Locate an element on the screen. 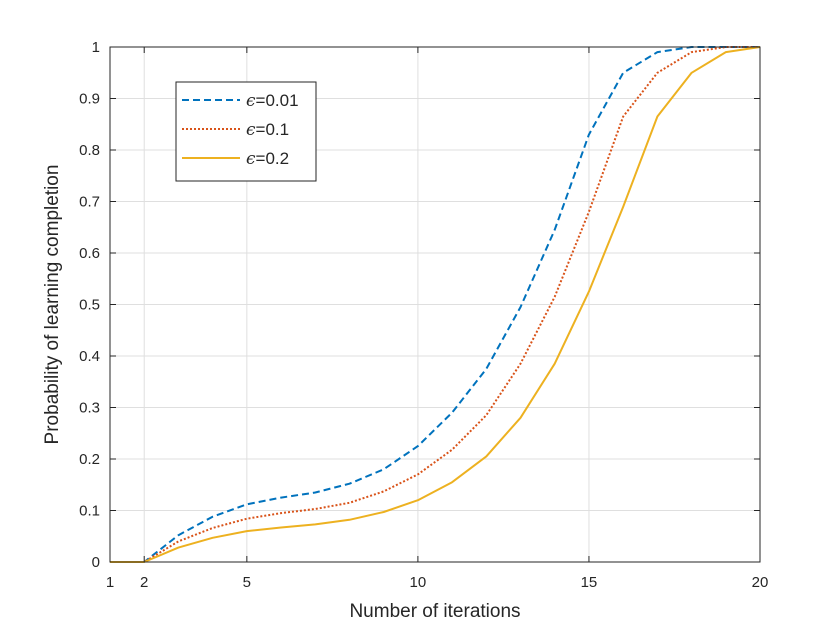  y-tick-label: 0 is located at coordinates (96, 562).